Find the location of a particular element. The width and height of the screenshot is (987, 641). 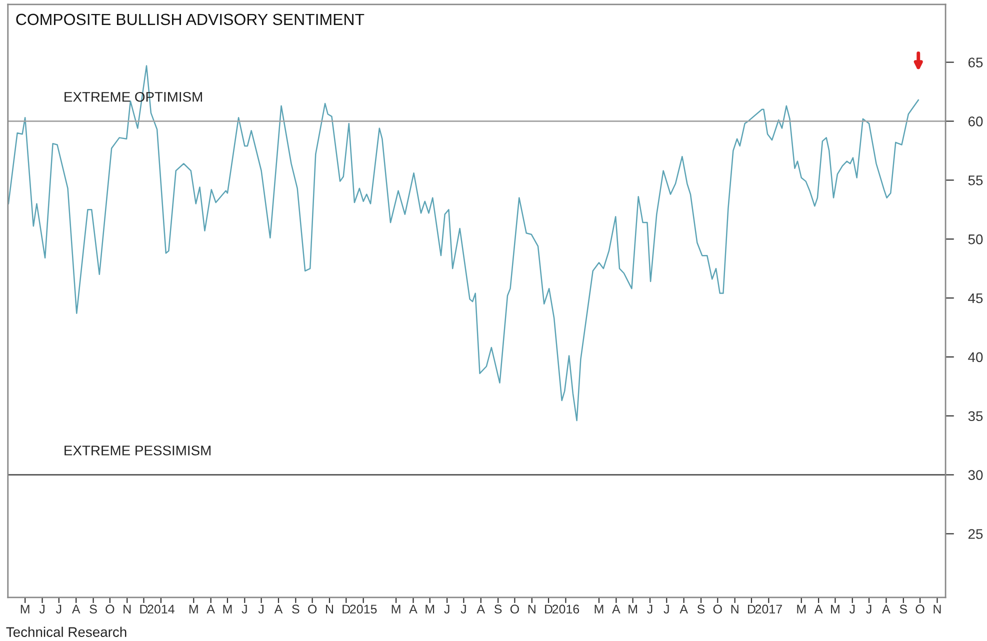

y-tick-label: 25 is located at coordinates (975, 534).